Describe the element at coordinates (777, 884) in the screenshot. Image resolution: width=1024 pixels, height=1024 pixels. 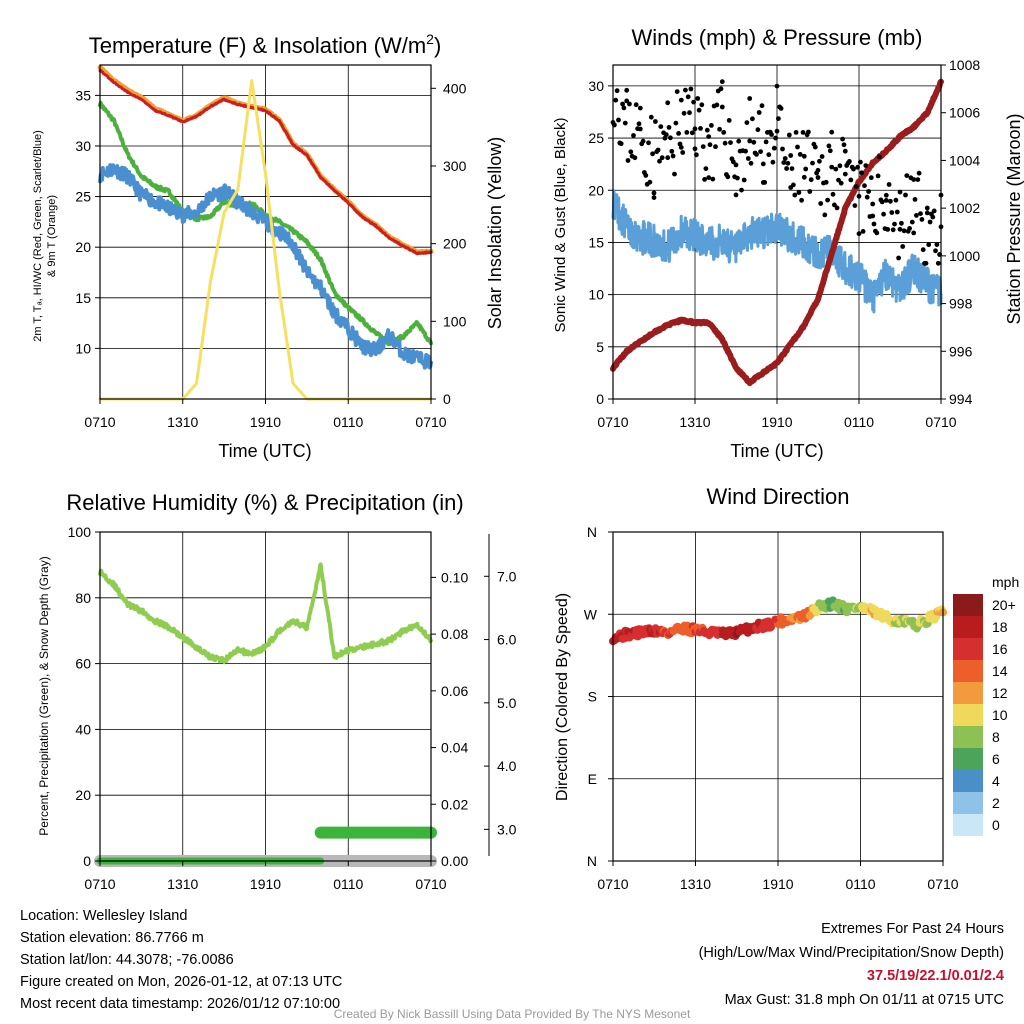
I see `wind-direction-xtick-label: 1910` at that location.